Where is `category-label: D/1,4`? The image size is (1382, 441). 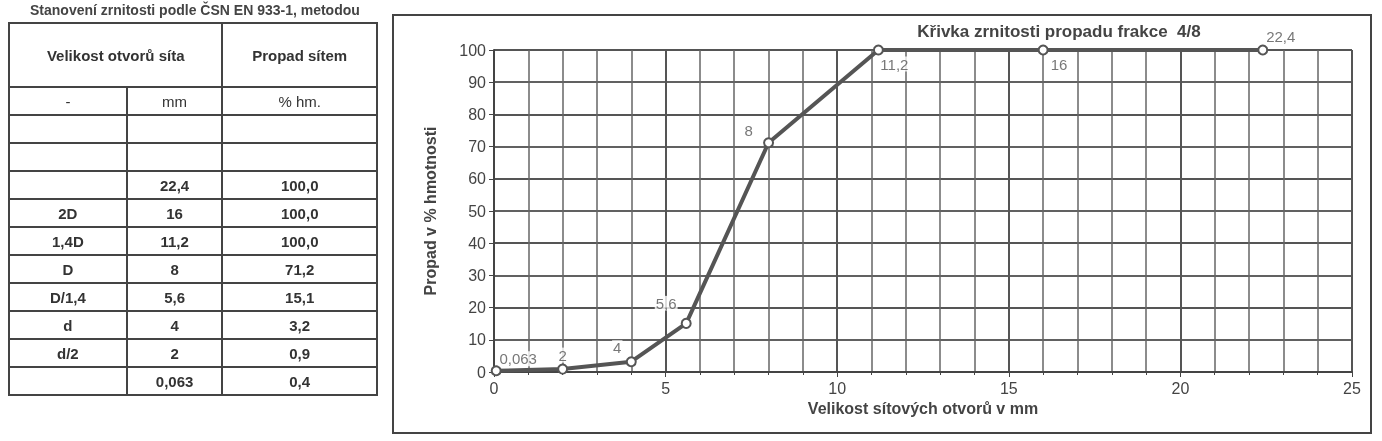
category-label: D/1,4 is located at coordinates (67, 297).